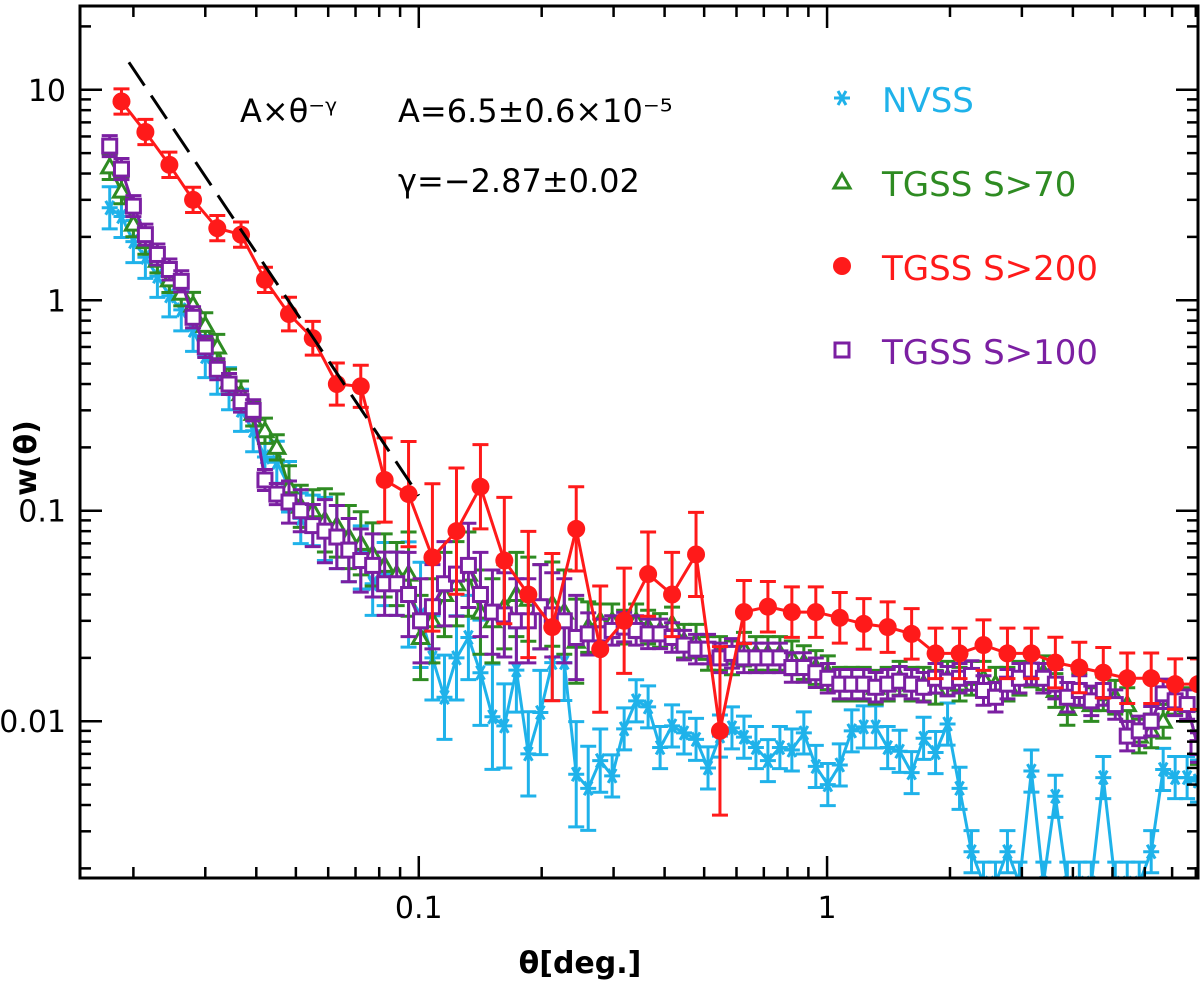 Image resolution: width=1200 pixels, height=983 pixels. Describe the element at coordinates (33, 722) in the screenshot. I see `y-tick-label: 0.01` at that location.